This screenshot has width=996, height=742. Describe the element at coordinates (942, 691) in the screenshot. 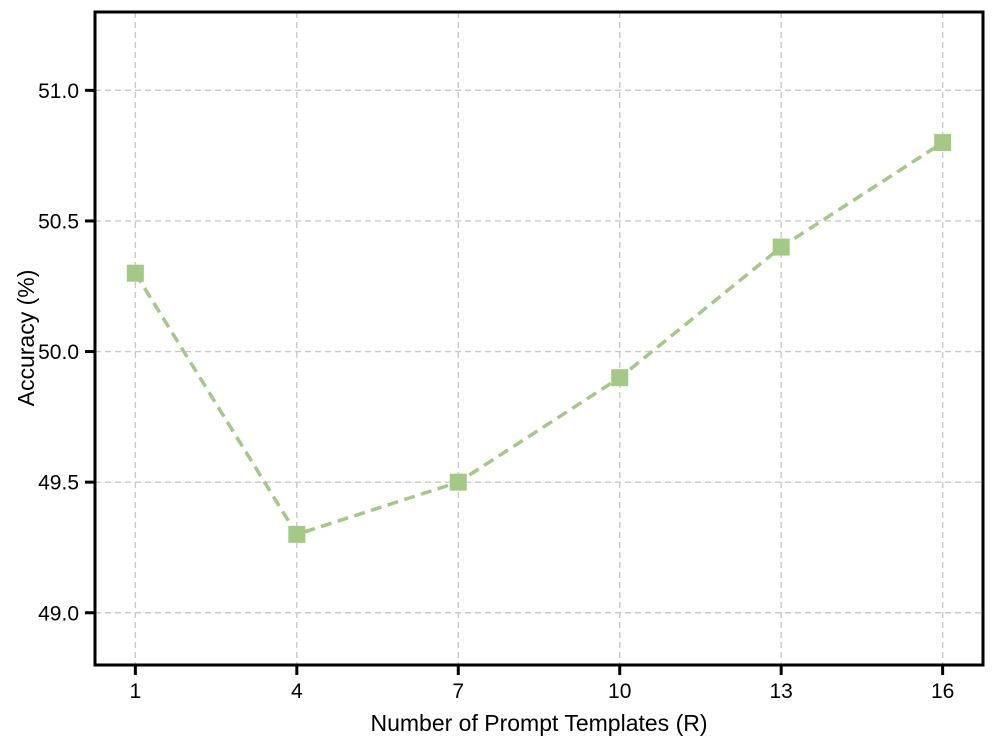

I see `x-tick-label: 16` at that location.